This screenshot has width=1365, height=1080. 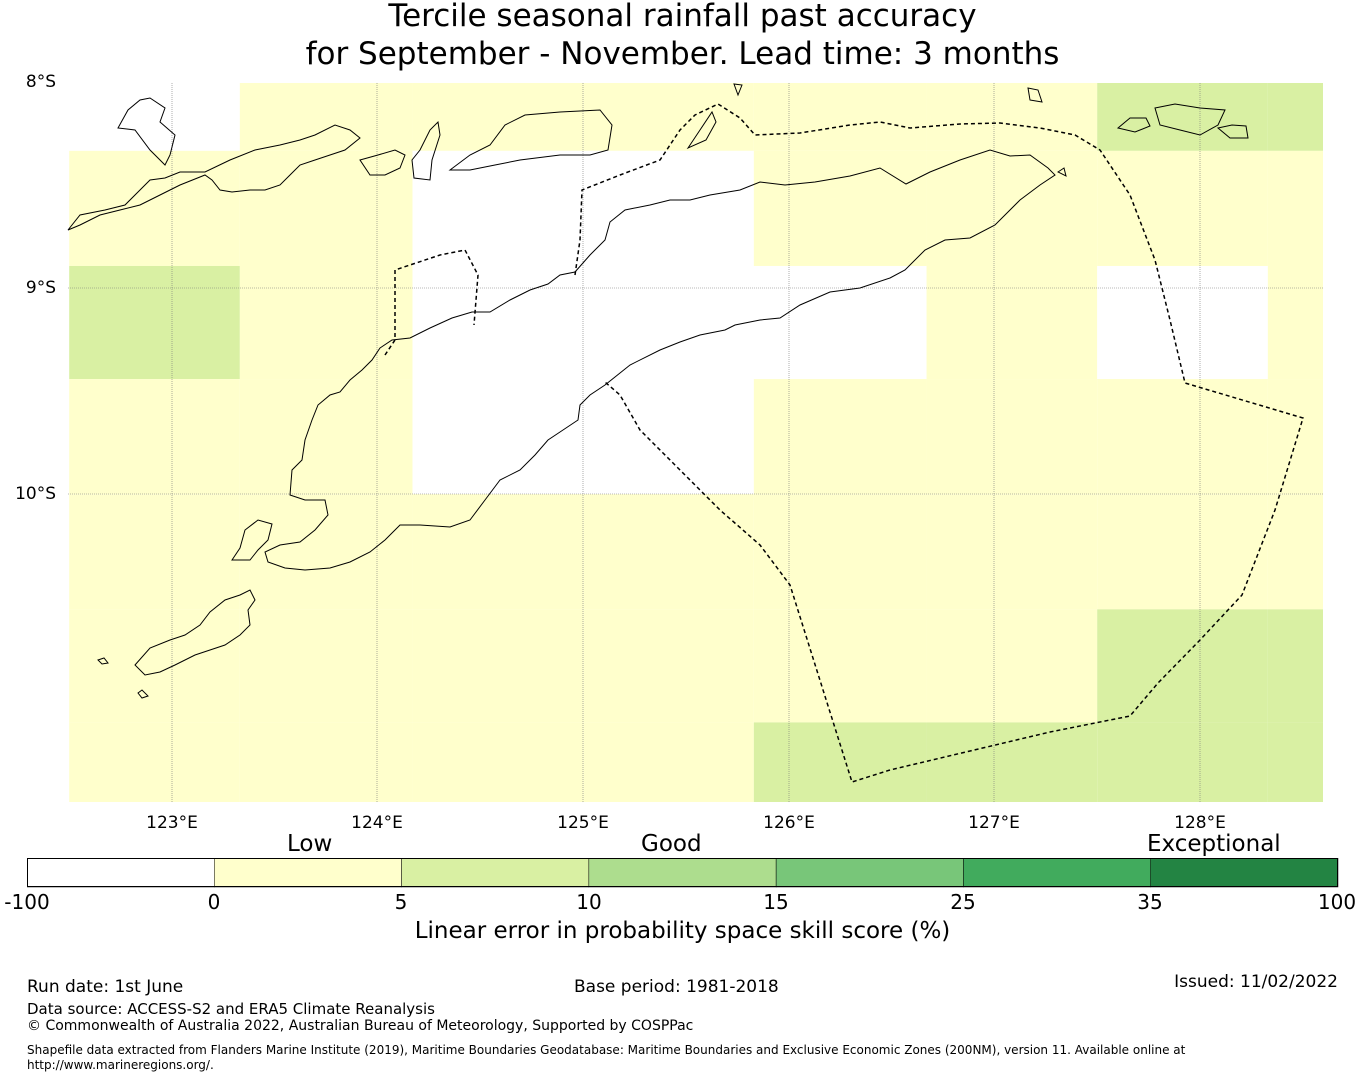 What do you see at coordinates (1190, 119) in the screenshot?
I see `moa-island` at bounding box center [1190, 119].